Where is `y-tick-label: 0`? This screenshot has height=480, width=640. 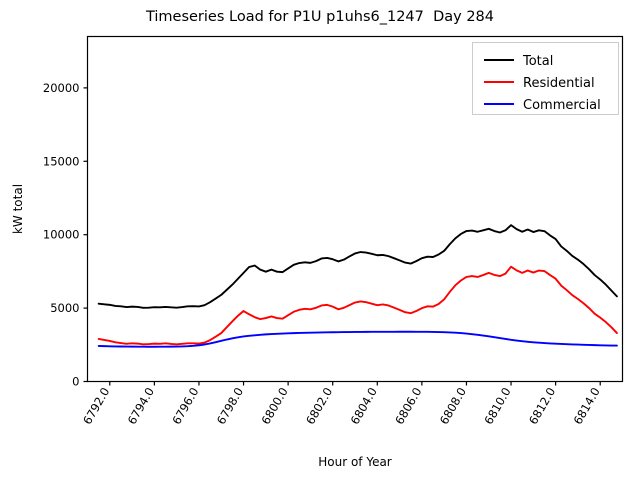
y-tick-label: 0 is located at coordinates (75, 382).